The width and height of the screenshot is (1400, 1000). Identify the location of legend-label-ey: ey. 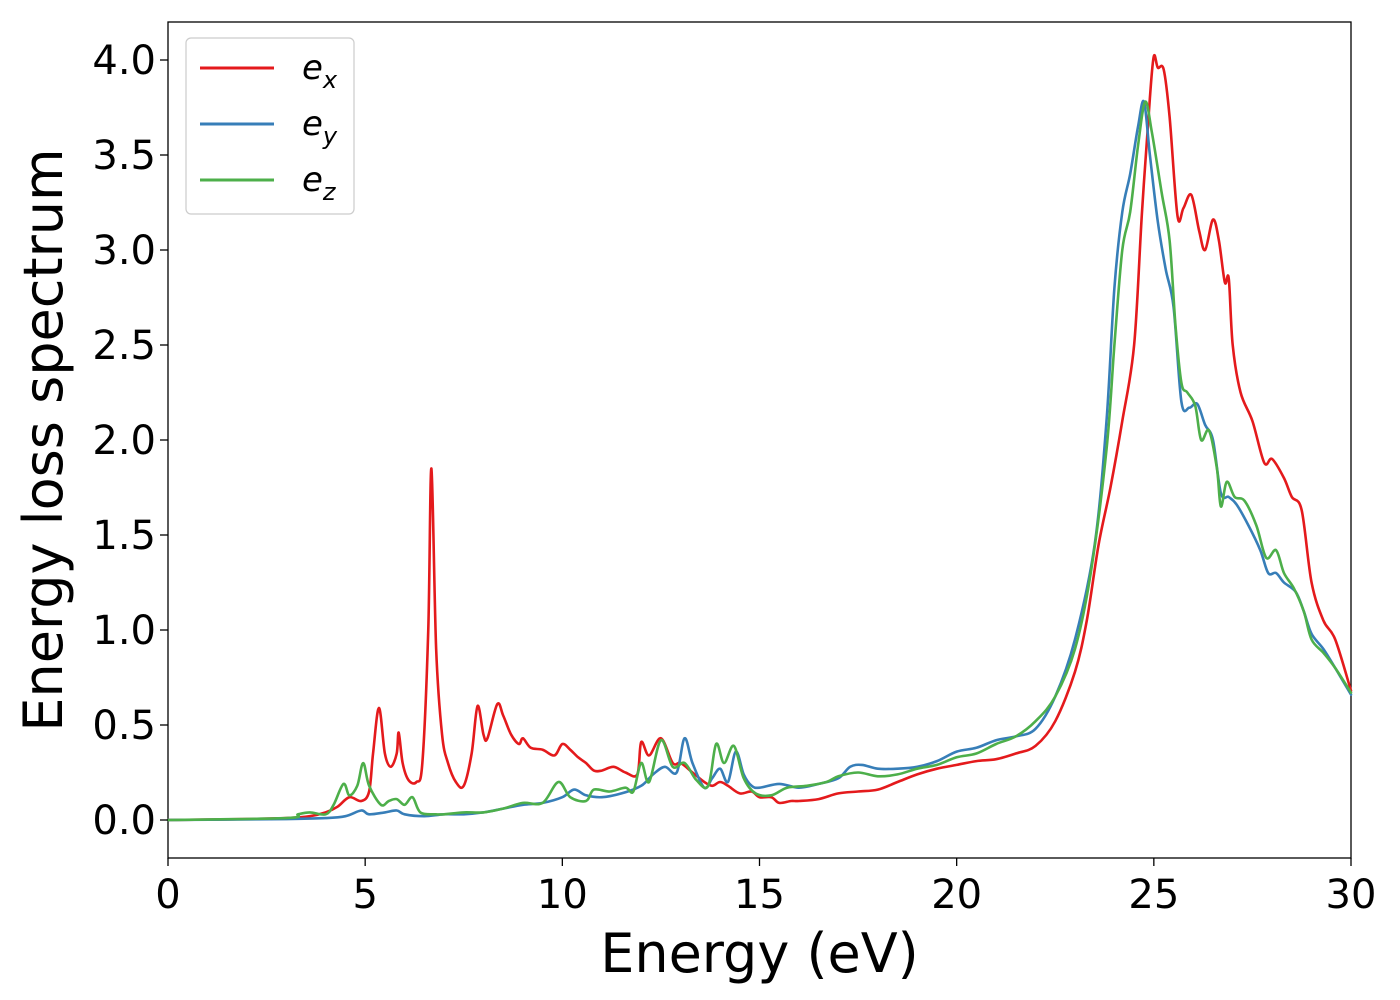
(320, 127).